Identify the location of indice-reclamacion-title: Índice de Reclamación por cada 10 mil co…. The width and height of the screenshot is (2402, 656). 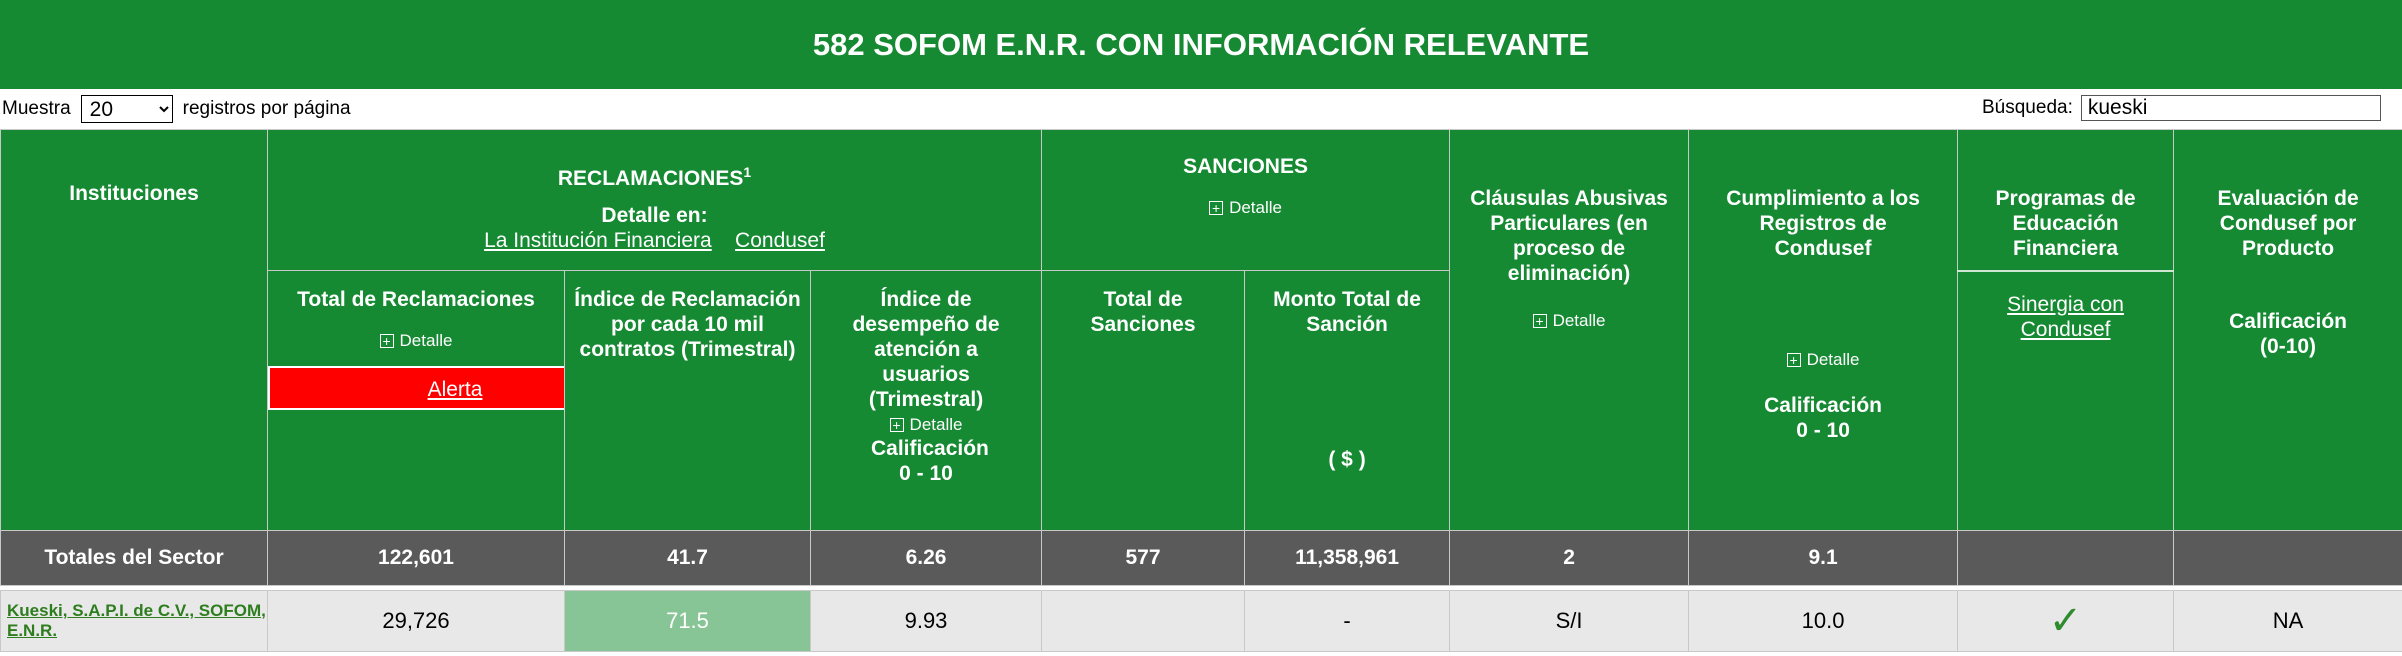
(687, 324).